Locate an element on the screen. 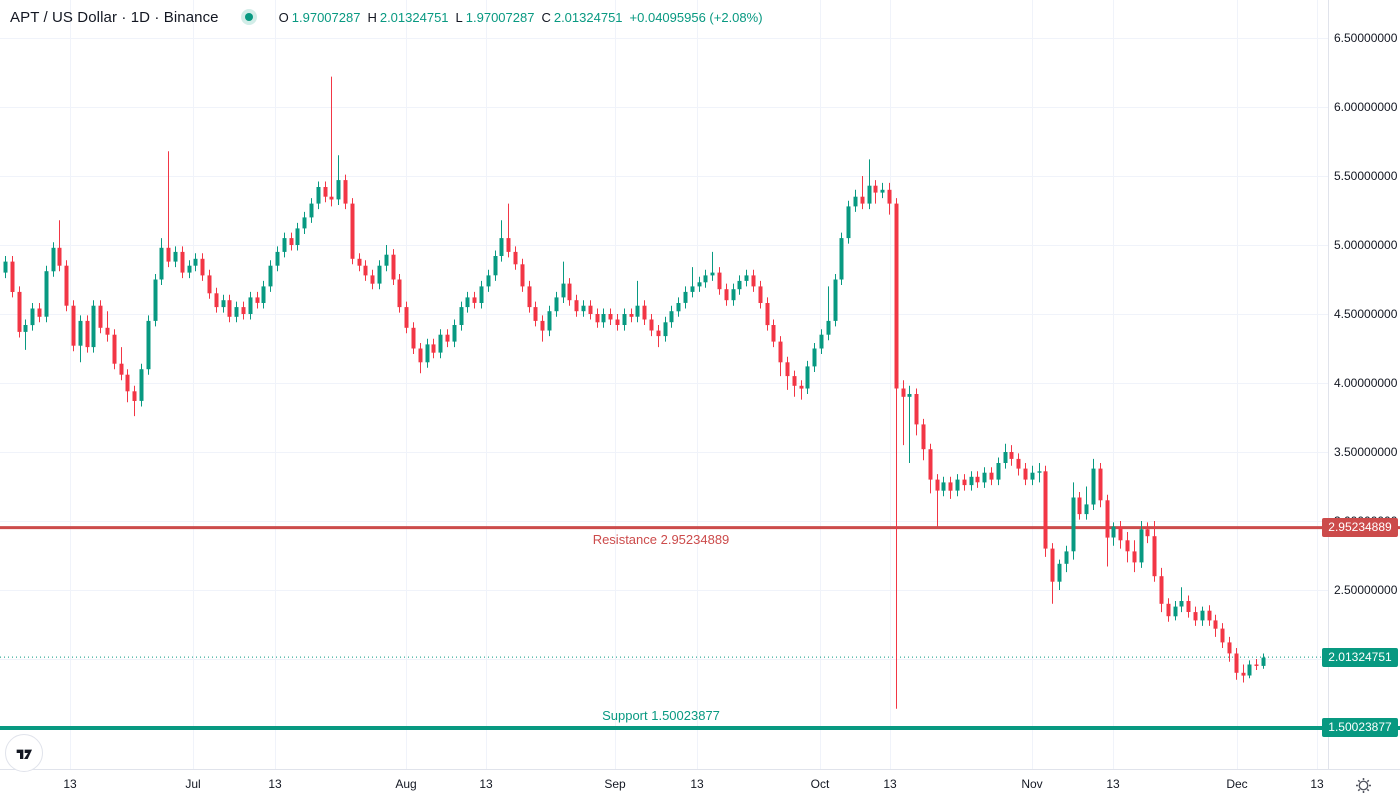  time-tick-label: Oct is located at coordinates (820, 784).